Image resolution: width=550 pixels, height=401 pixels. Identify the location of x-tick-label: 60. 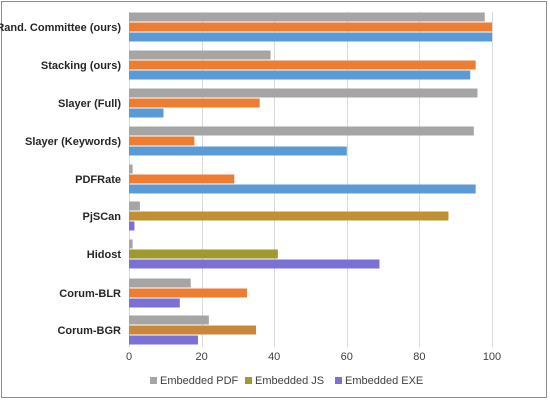
(347, 357).